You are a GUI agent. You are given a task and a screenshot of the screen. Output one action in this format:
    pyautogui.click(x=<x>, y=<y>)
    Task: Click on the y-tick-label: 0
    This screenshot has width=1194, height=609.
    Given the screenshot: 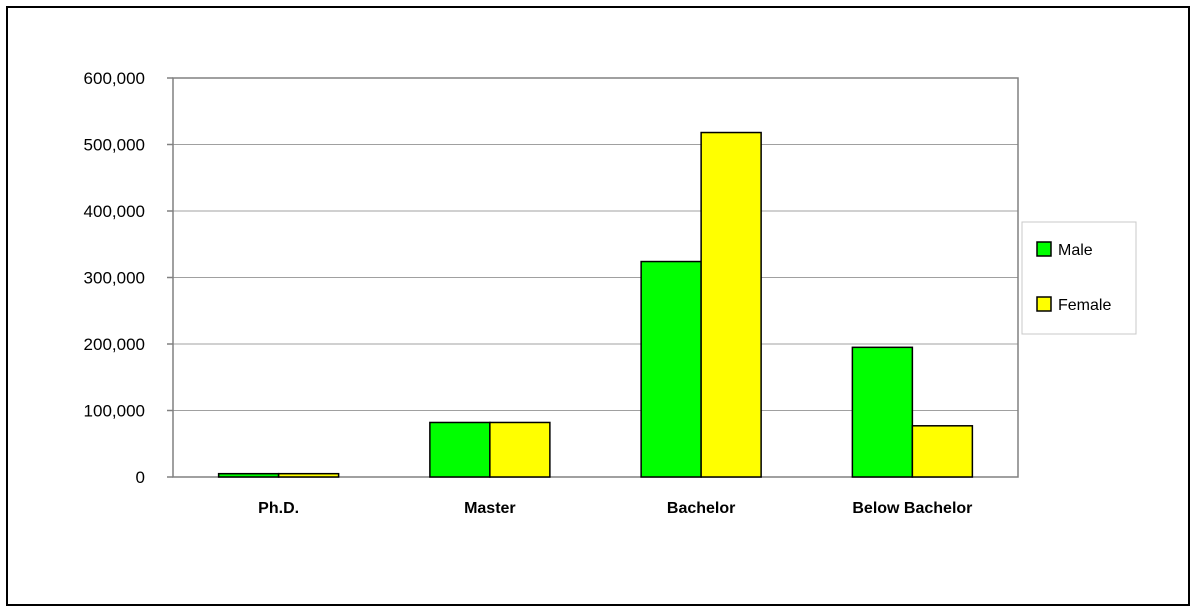 What is the action you would take?
    pyautogui.click(x=140, y=477)
    